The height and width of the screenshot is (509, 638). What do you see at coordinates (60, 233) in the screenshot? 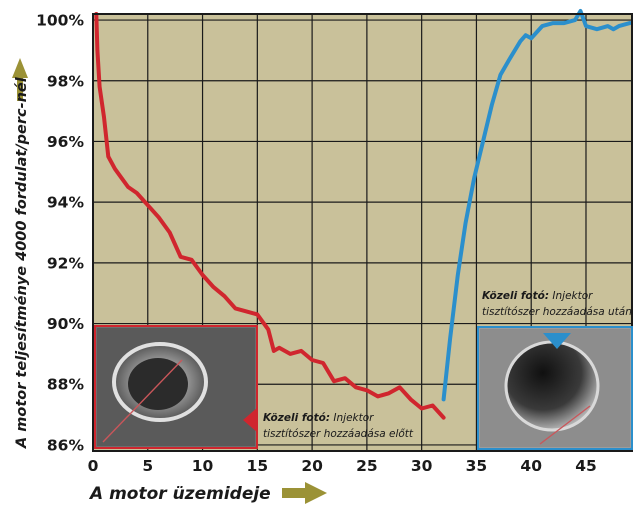
I see `y-tick-labels: 86% 88% 90% 92% 94% 96% 98% 100%` at bounding box center [60, 233].